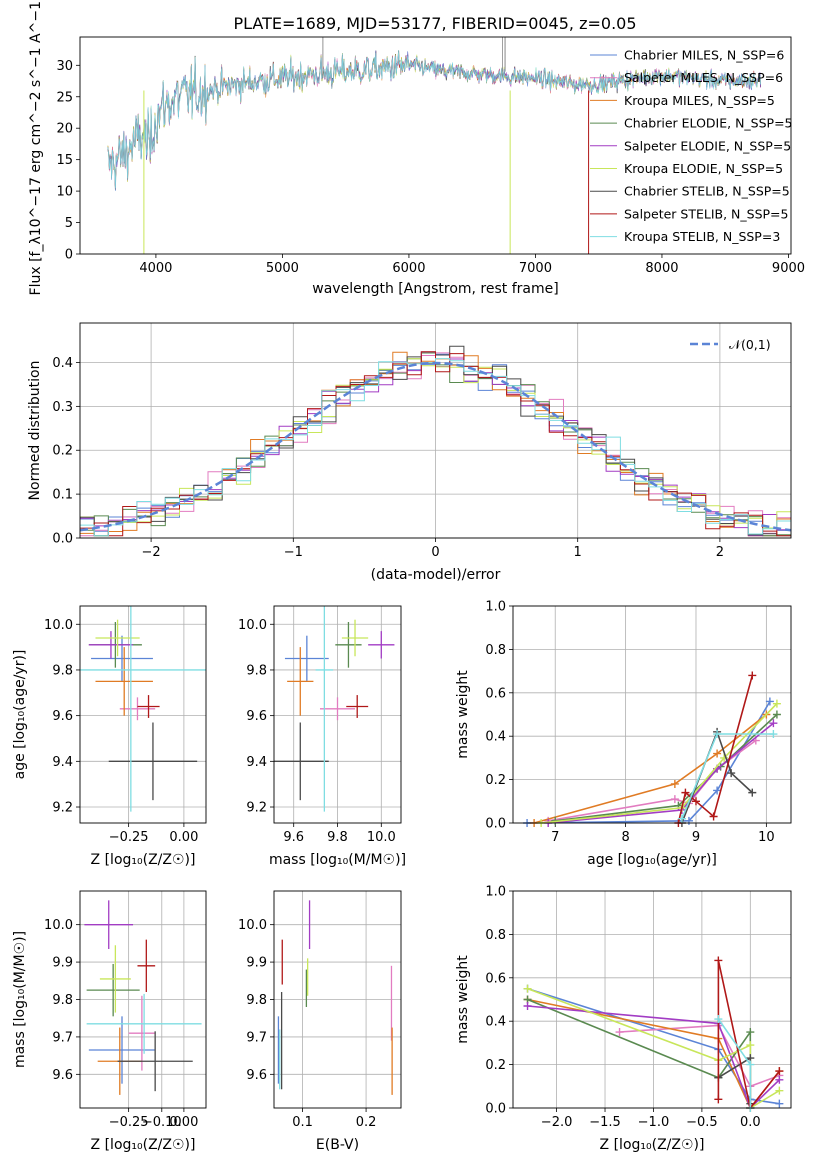  I want to click on y-tick-label: 1.0, so click(495, 607).